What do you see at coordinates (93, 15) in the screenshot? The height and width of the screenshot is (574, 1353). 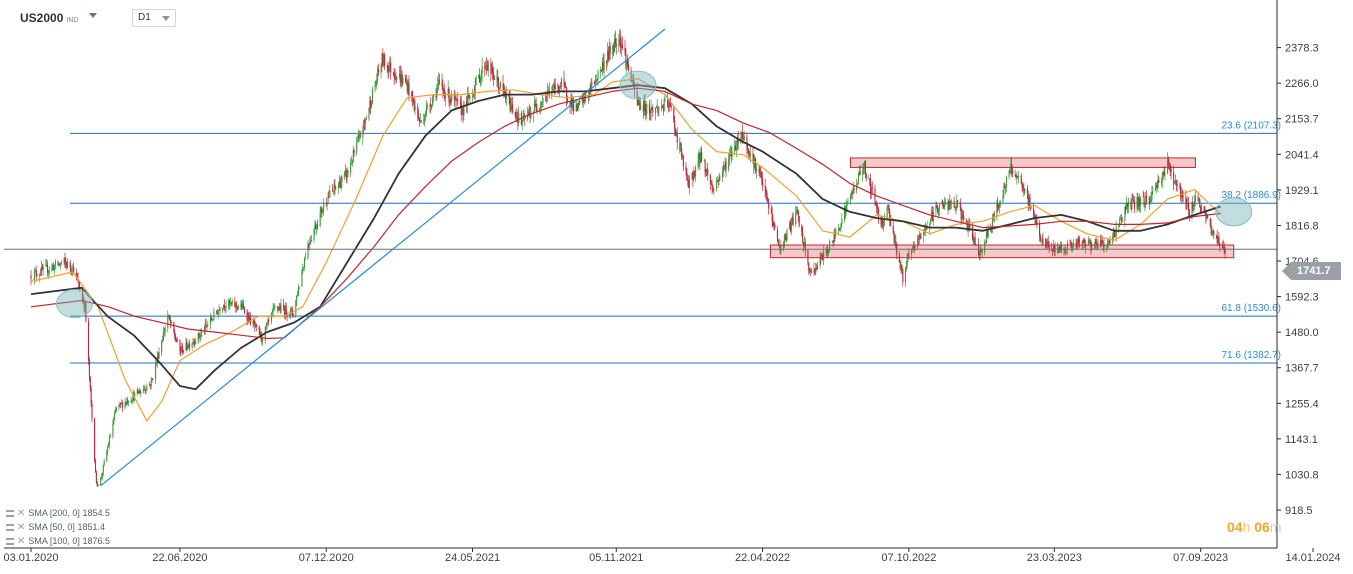 I see `symbol-dropdown-icon` at bounding box center [93, 15].